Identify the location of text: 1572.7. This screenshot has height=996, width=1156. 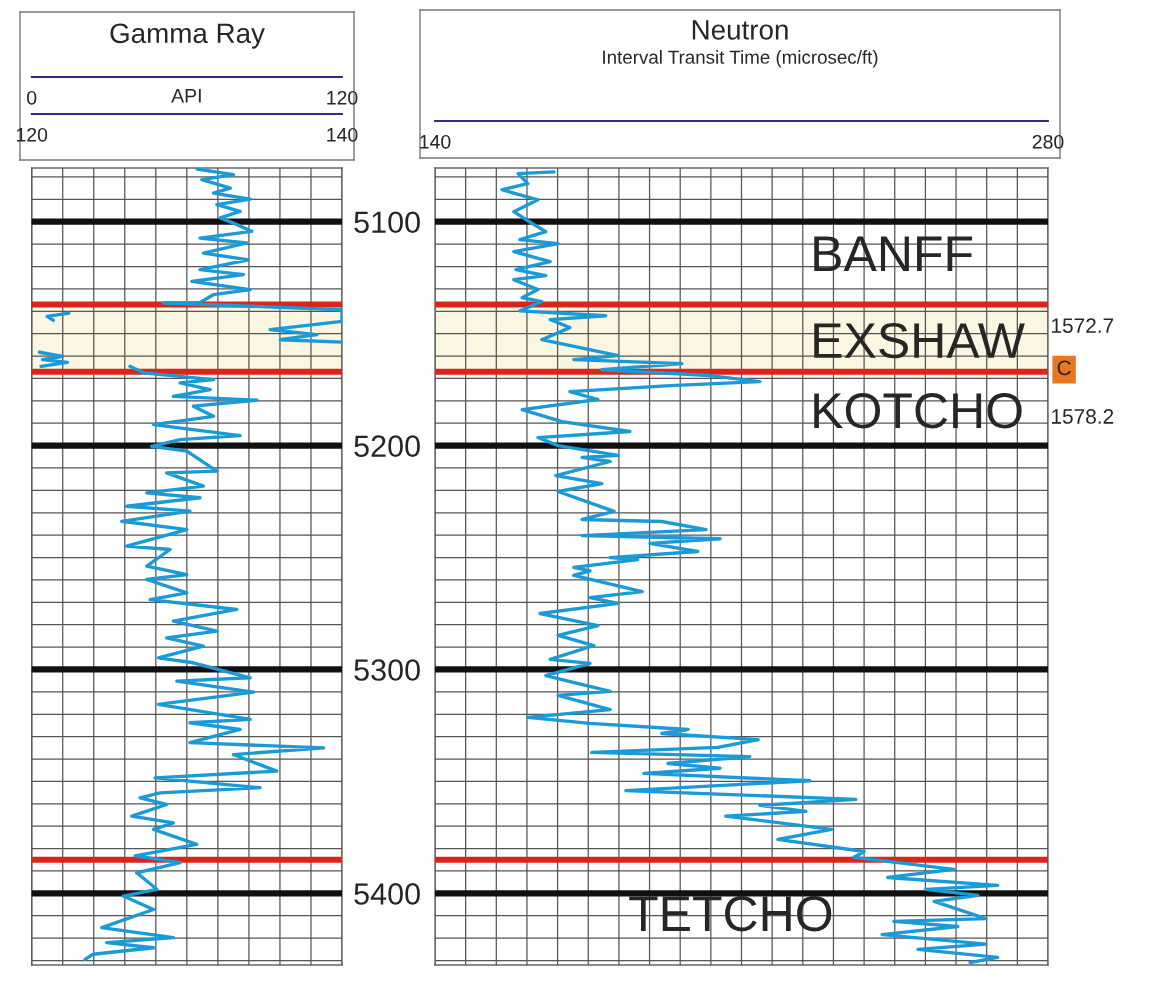
(1083, 325).